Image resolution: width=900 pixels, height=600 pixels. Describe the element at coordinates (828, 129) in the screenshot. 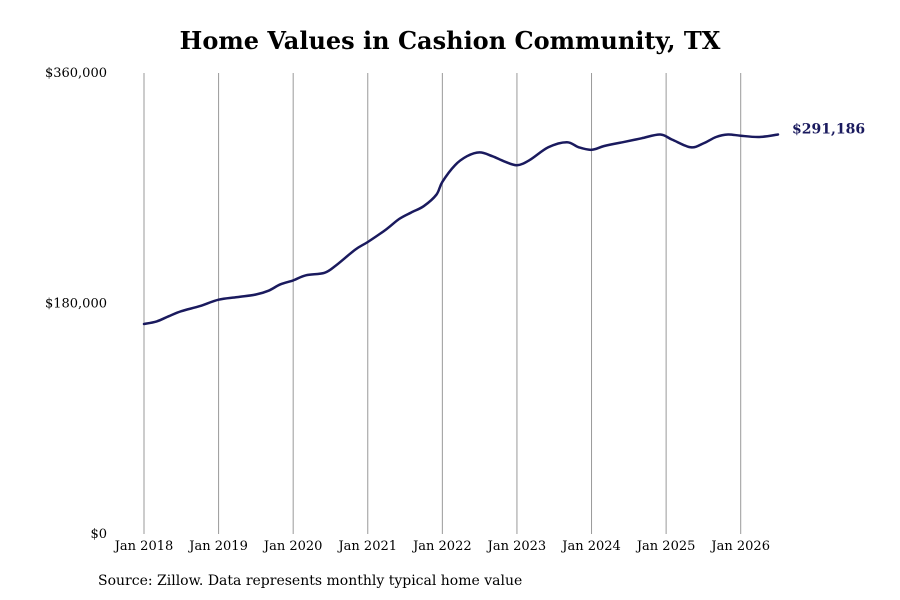

I see `latest-value-label: $291,186` at that location.